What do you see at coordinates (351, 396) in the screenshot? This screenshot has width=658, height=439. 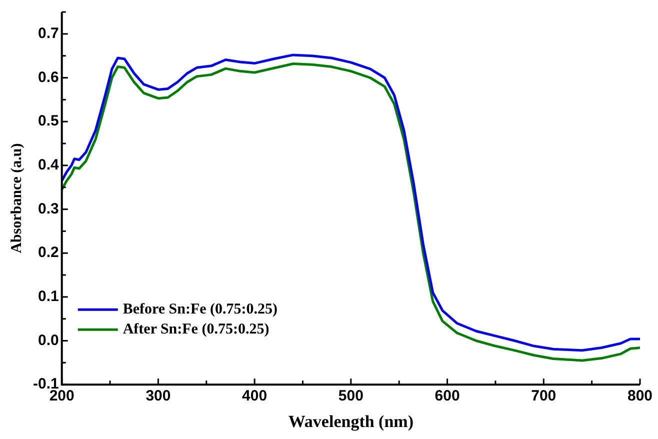 I see `x-tick-label: 500` at bounding box center [351, 396].